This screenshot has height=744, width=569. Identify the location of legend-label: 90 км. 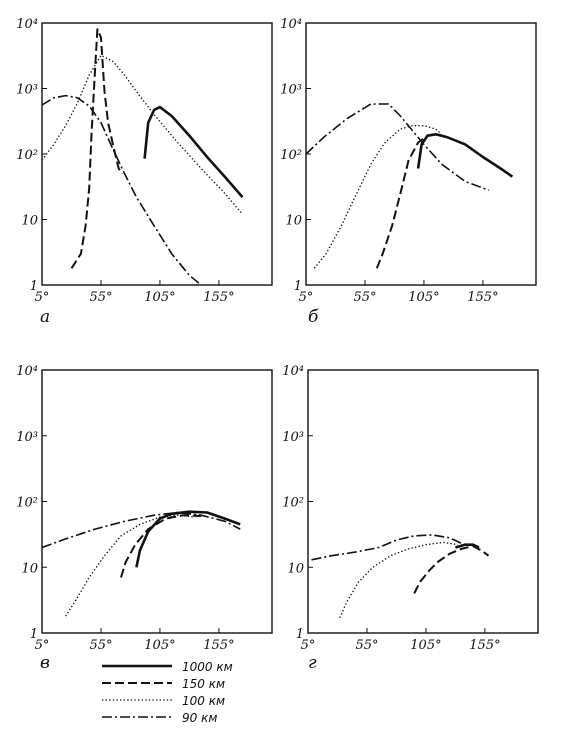
(199, 718).